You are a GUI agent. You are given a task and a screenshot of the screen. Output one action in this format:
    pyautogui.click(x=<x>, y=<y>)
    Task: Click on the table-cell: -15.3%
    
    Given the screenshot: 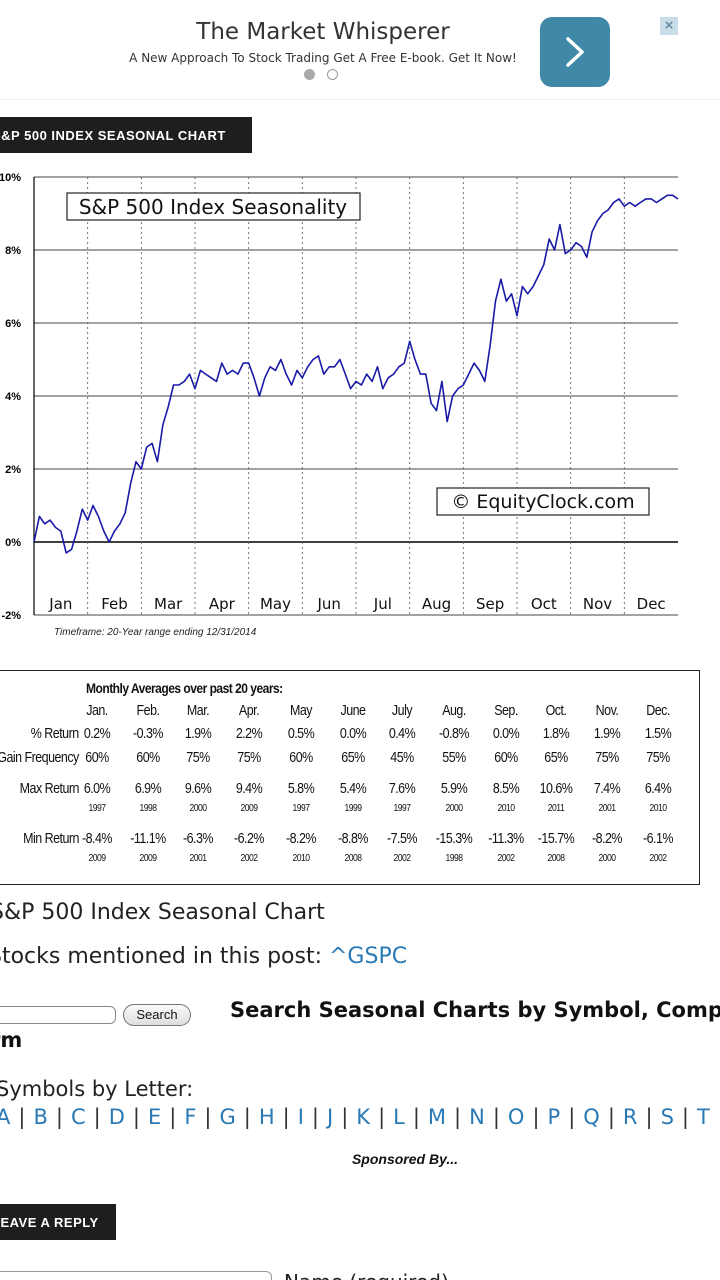 What is the action you would take?
    pyautogui.click(x=454, y=839)
    